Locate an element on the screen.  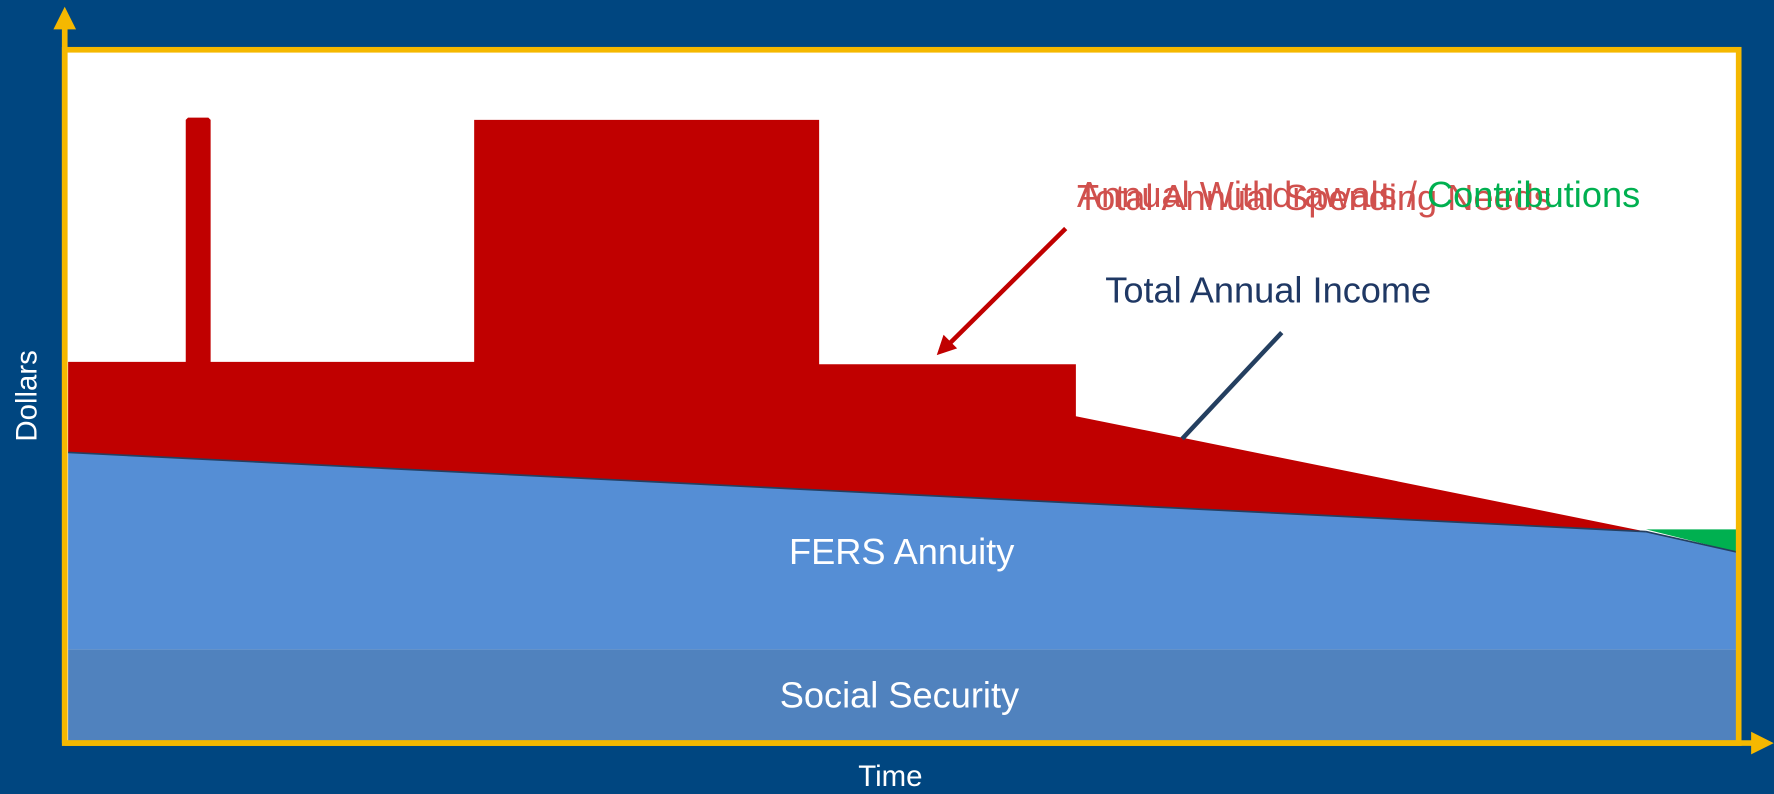
income-label: Total Annual Income is located at coordinates (1268, 290).